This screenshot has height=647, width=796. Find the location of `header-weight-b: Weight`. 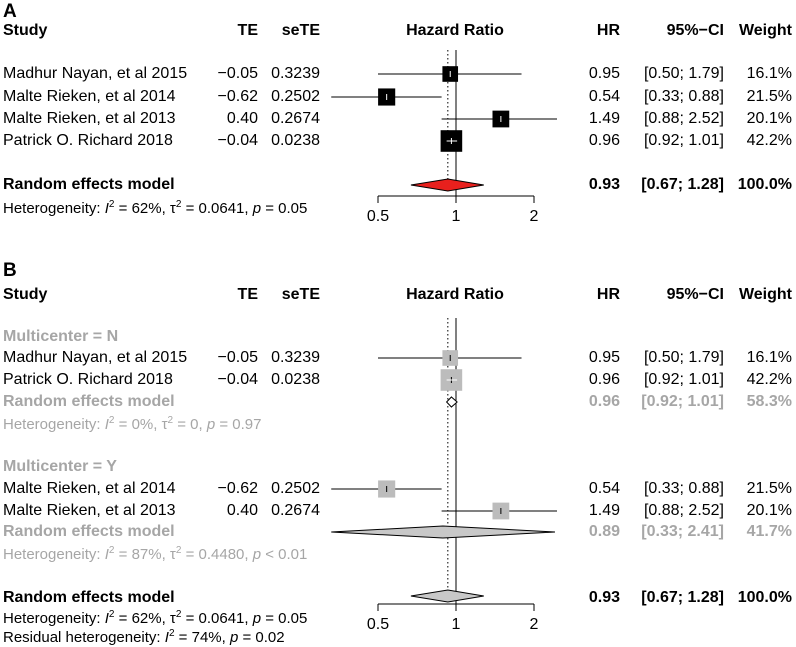

header-weight-b: Weight is located at coordinates (765, 294).